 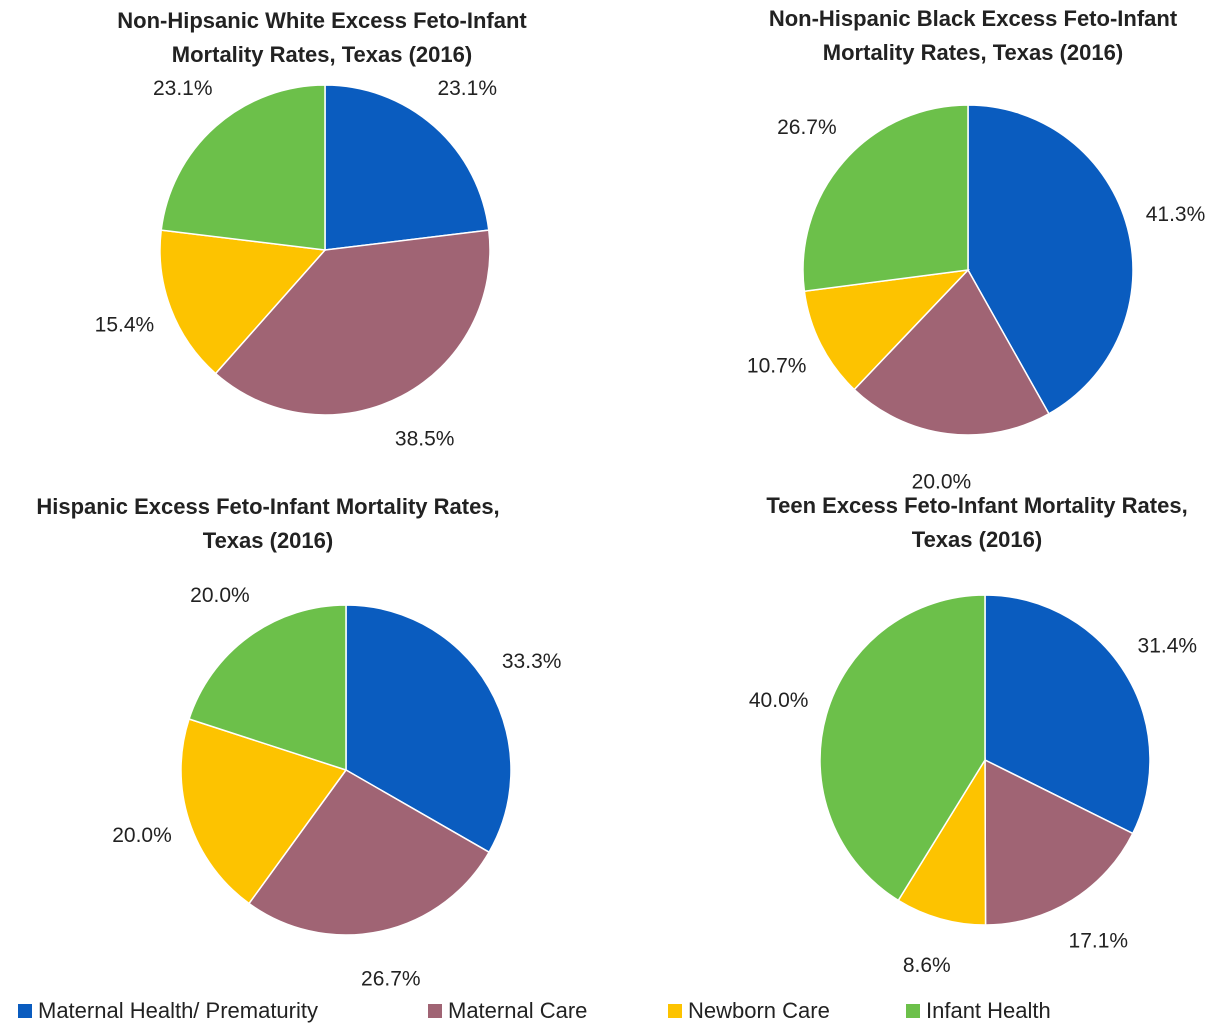 What do you see at coordinates (777, 366) in the screenshot?
I see `data-label: 10.7%` at bounding box center [777, 366].